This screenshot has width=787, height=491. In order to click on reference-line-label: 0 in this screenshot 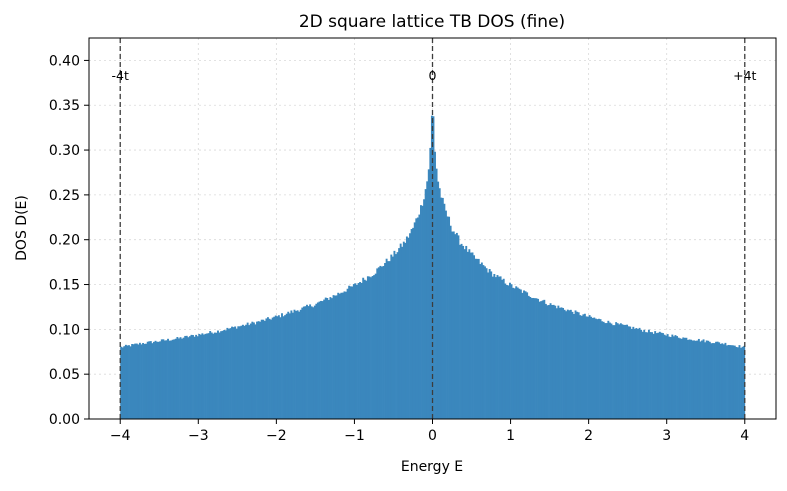, I will do `click(433, 75)`.